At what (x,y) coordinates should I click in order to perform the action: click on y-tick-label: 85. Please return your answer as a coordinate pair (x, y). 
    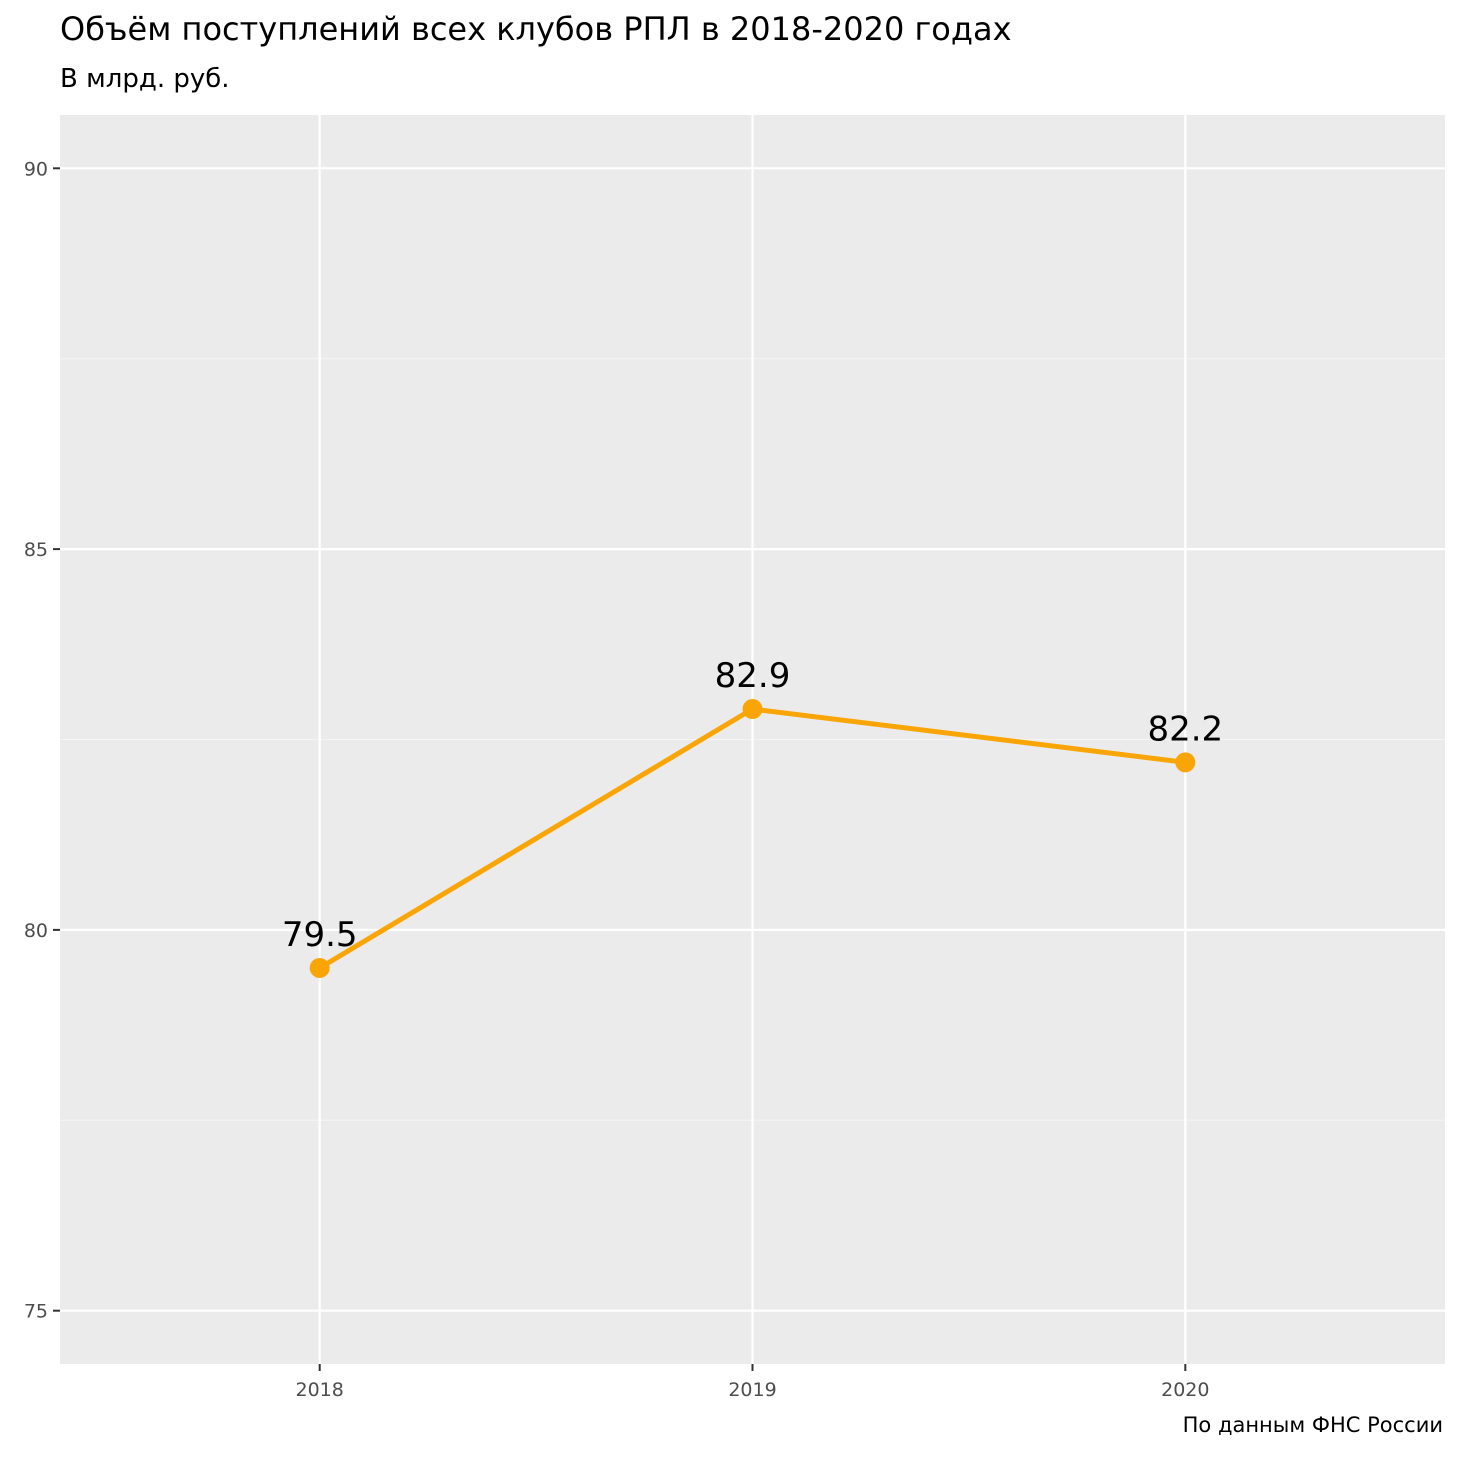
    Looking at the image, I should click on (36, 550).